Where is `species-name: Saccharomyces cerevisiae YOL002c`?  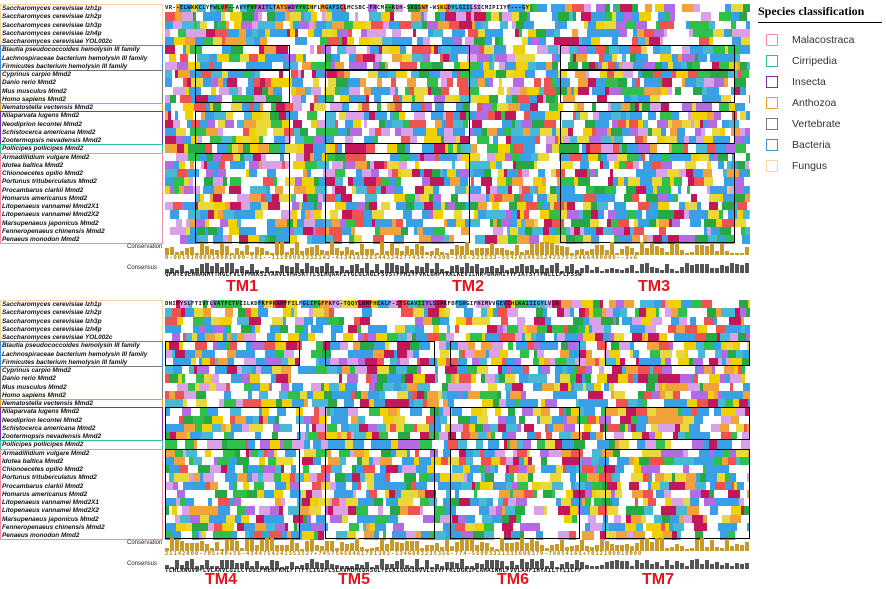
species-name: Saccharomyces cerevisiae YOL002c is located at coordinates (57, 41).